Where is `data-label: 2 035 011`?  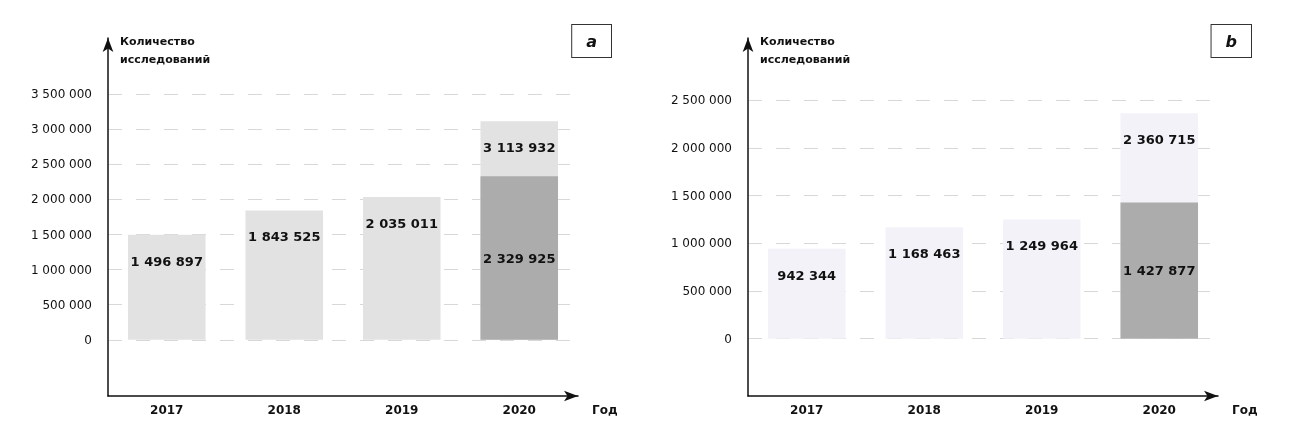
data-label: 2 035 011 is located at coordinates (401, 223).